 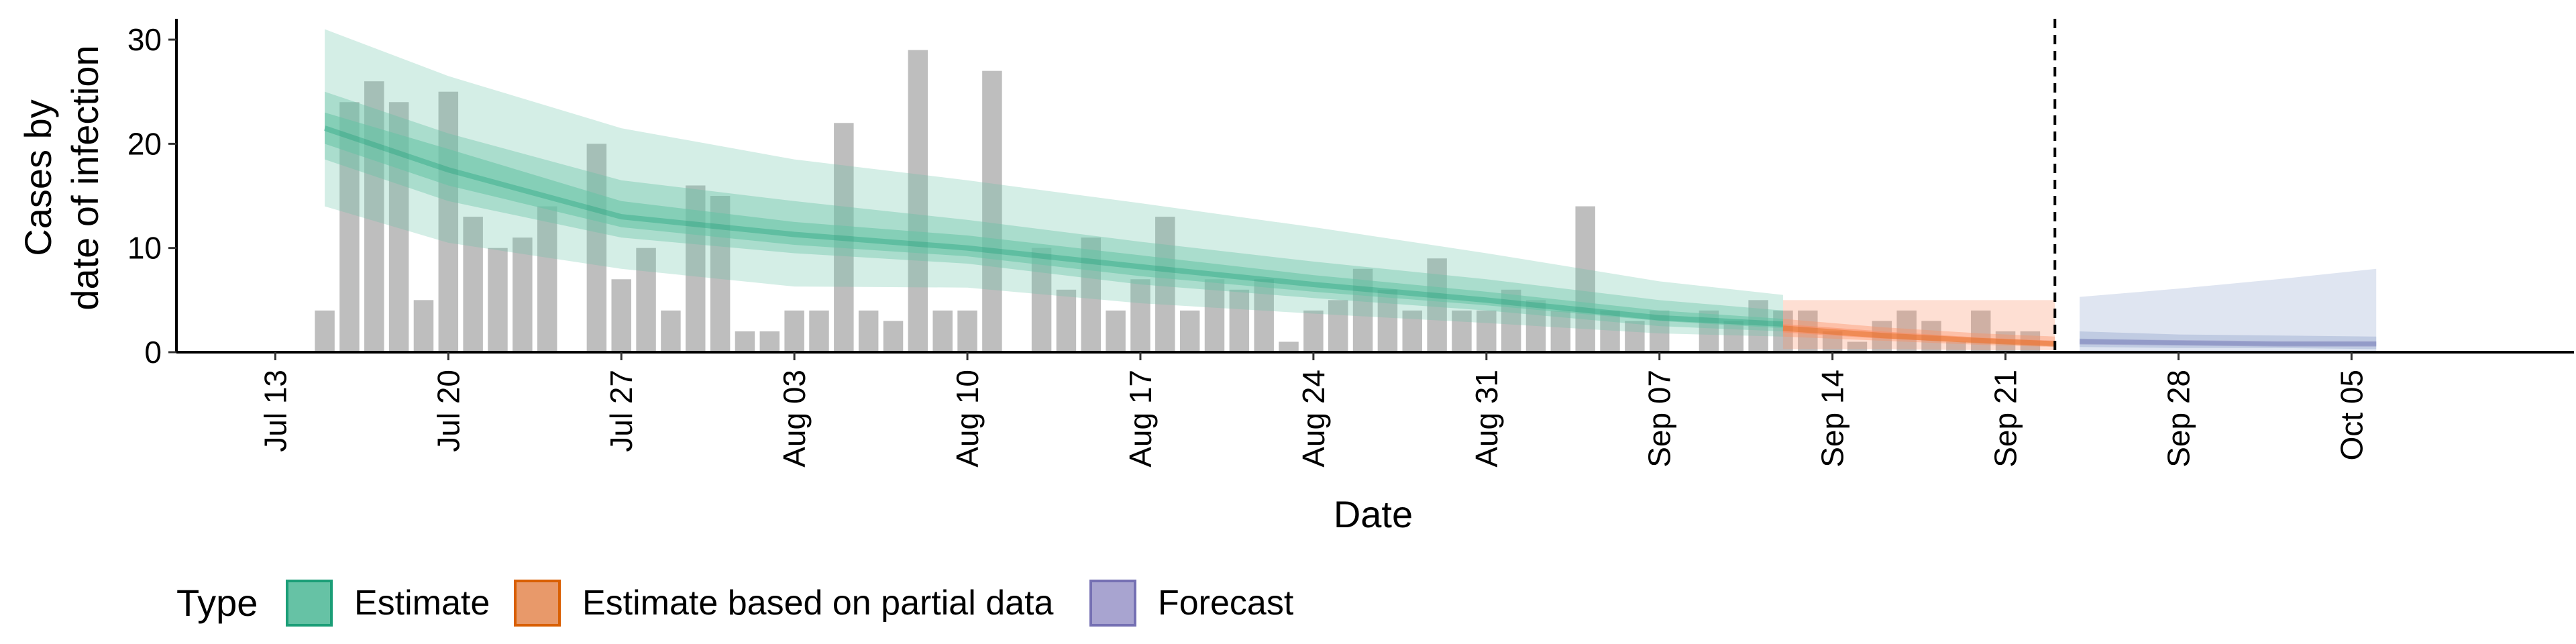 I want to click on y-tick-label-10: 10, so click(x=144, y=248).